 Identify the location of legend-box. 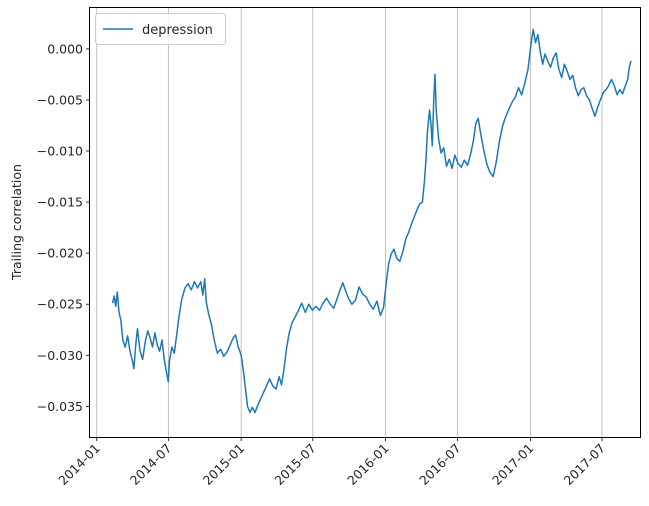
(160, 29).